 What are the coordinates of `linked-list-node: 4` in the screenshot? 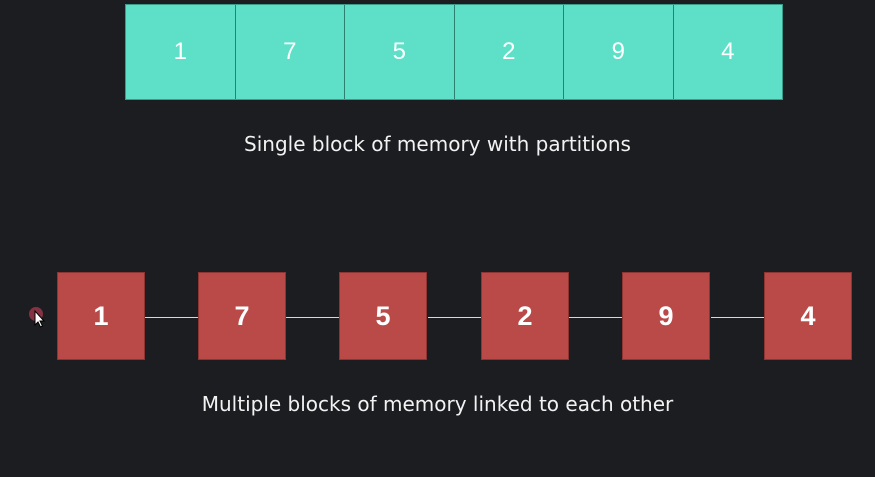 It's located at (808, 316).